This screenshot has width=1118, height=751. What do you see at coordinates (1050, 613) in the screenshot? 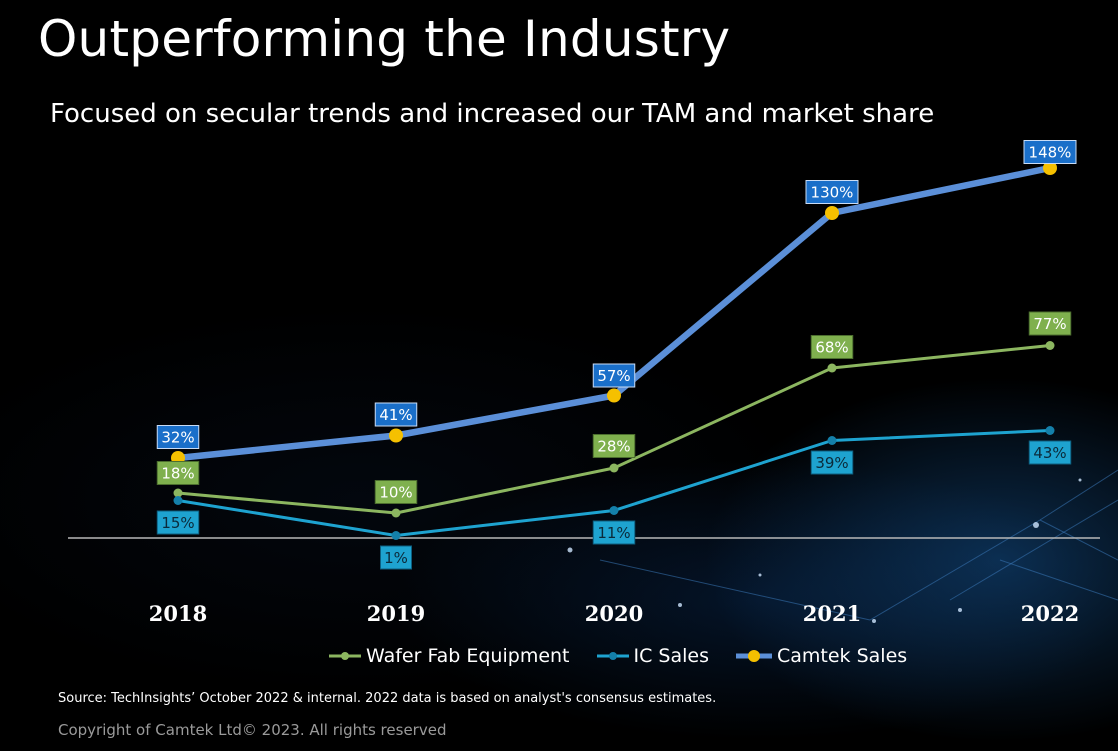
I see `x-tick-2022: 2022` at bounding box center [1050, 613].